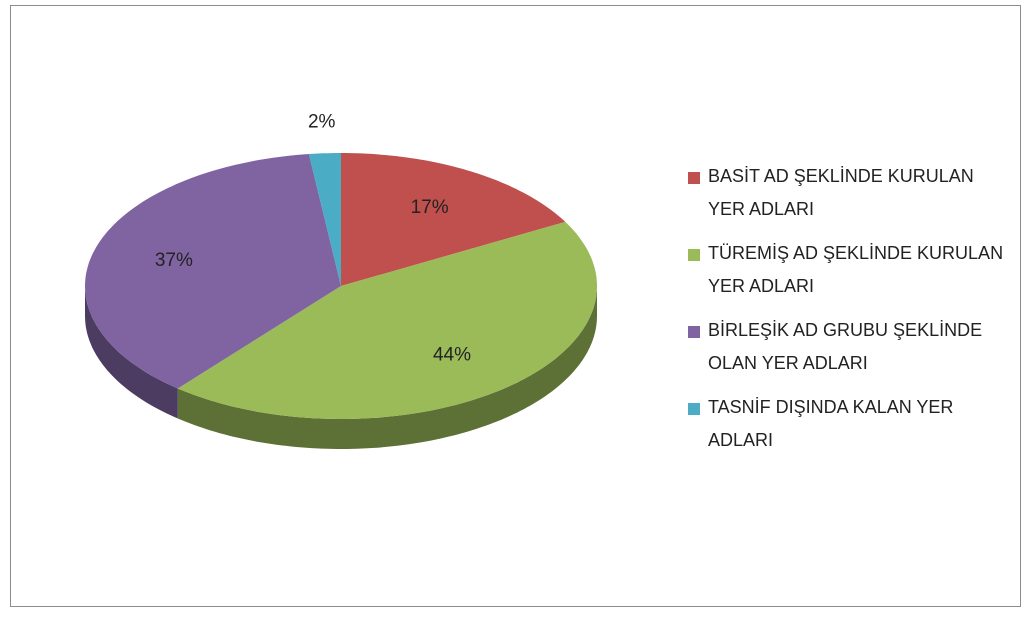 The image size is (1032, 622). I want to click on legend-label: TASNİF DIŞINDA KALAN YER ADLARI, so click(831, 423).